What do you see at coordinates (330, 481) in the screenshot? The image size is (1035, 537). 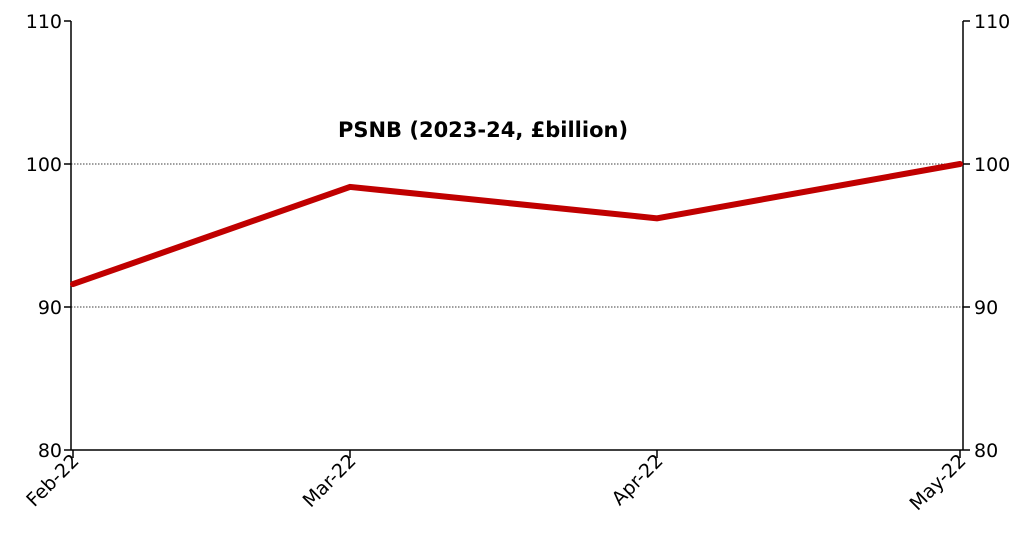 I see `x-tick-label: Mar-22` at bounding box center [330, 481].